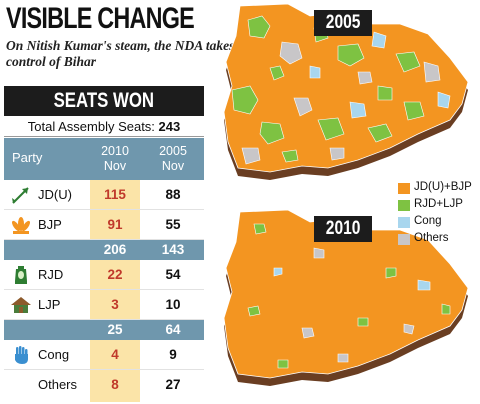  What do you see at coordinates (115, 224) in the screenshot?
I see `seats-2010: 91` at bounding box center [115, 224].